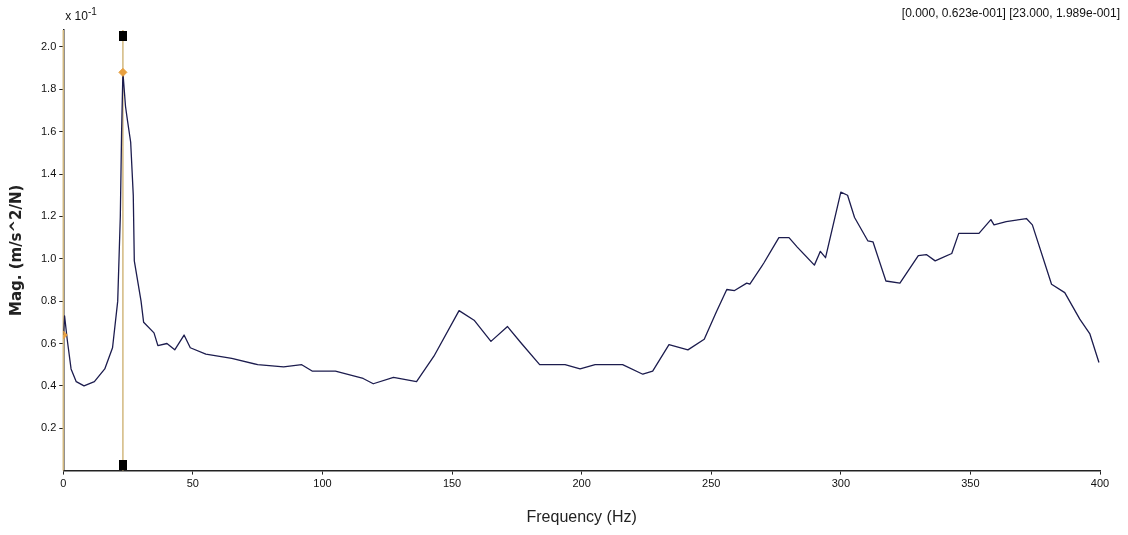  What do you see at coordinates (1010, 13) in the screenshot?
I see `text: [0.000, 0.623e-001] [23.000, 1.989e-001]` at bounding box center [1010, 13].